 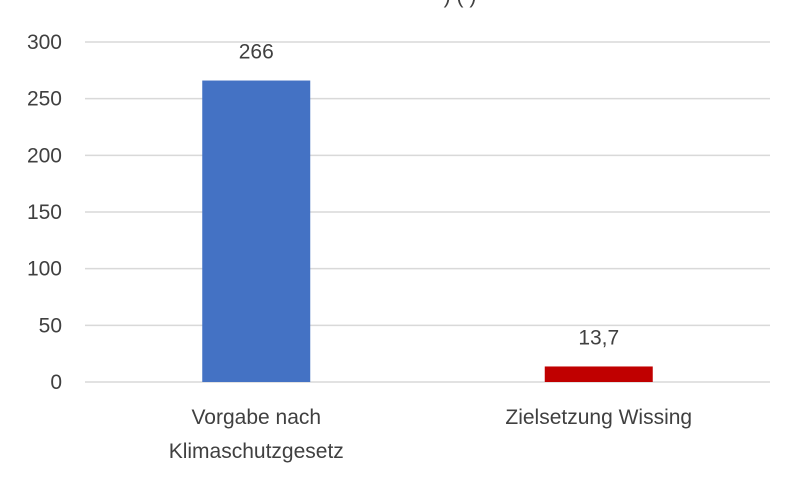 What do you see at coordinates (598, 417) in the screenshot?
I see `x-category-label: Zielsetzung Wissing` at bounding box center [598, 417].